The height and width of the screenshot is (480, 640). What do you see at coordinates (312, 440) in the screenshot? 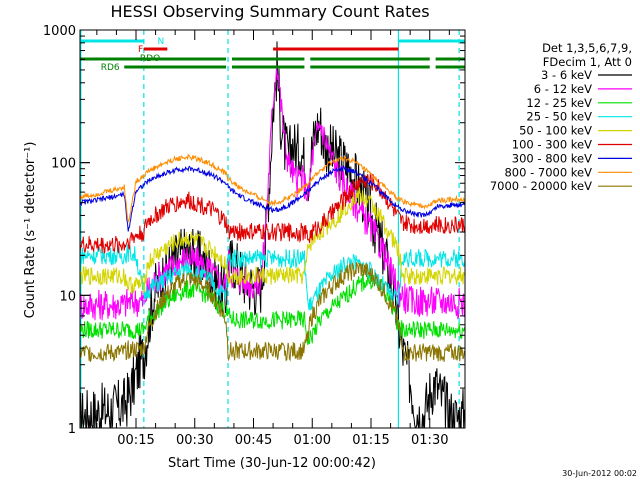
I see `x-tick-label-3: 01:00` at bounding box center [312, 440].